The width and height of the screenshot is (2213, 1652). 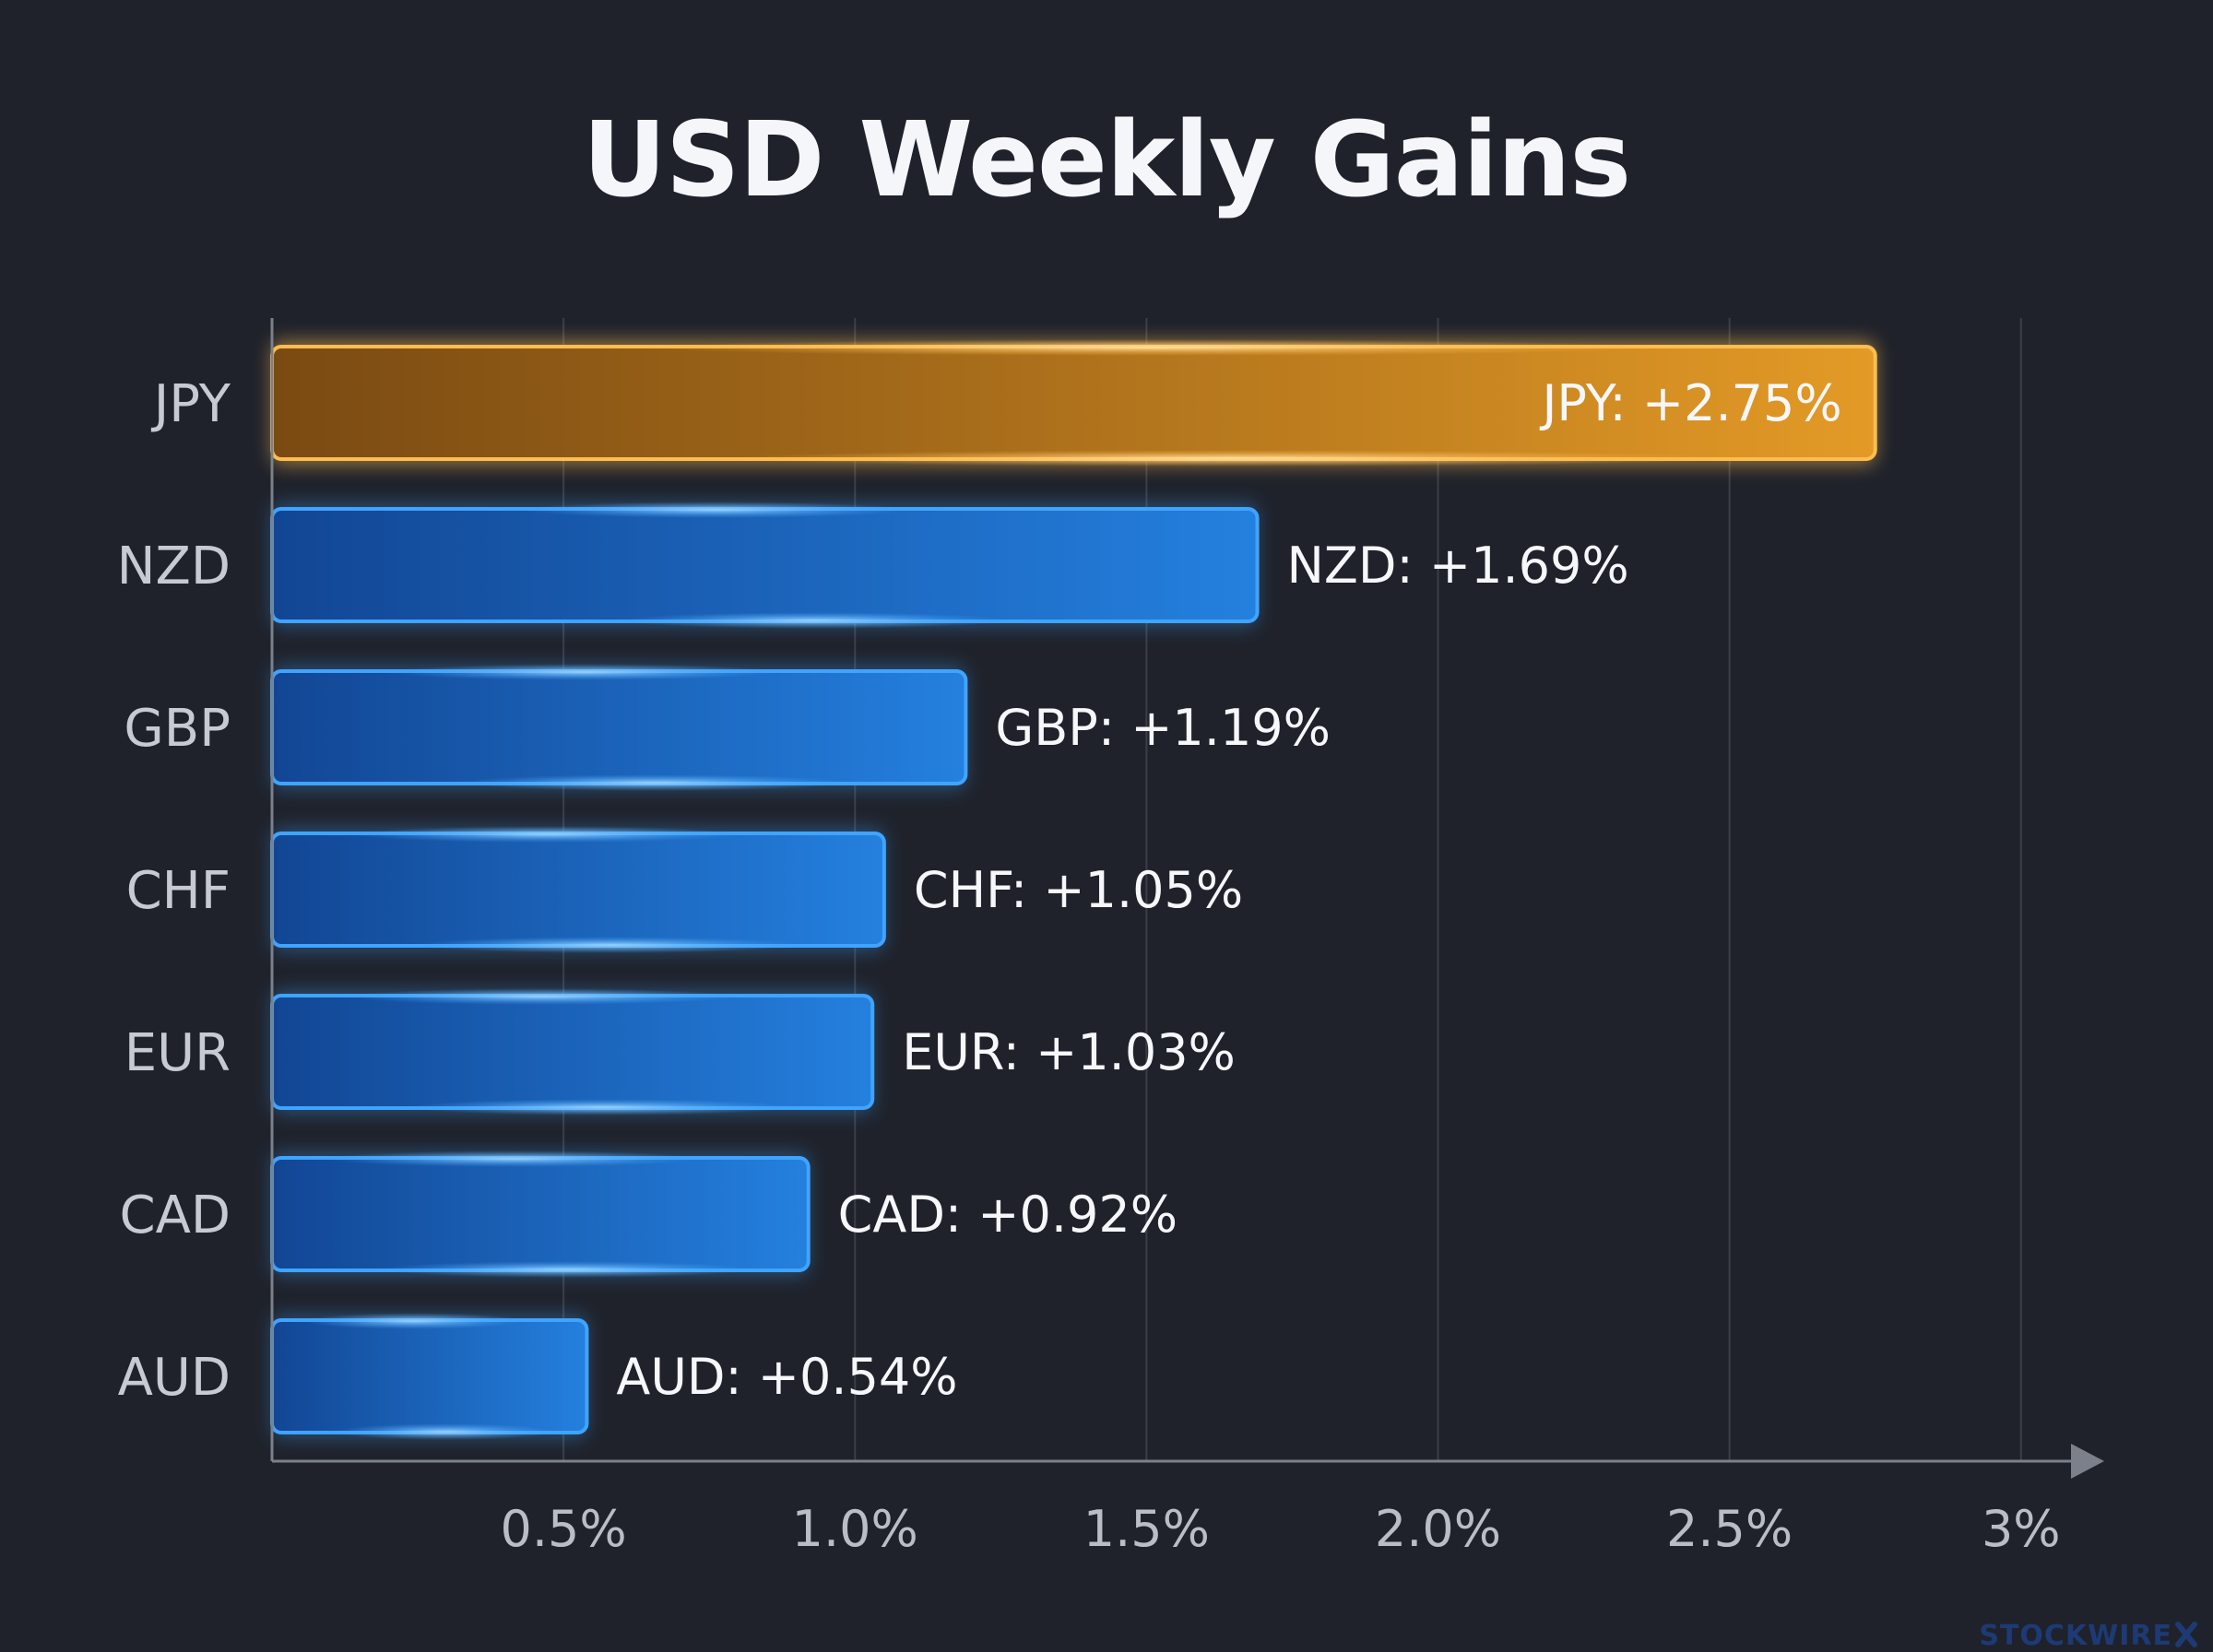 I want to click on x-tick-label: 1.0%, so click(x=855, y=1529).